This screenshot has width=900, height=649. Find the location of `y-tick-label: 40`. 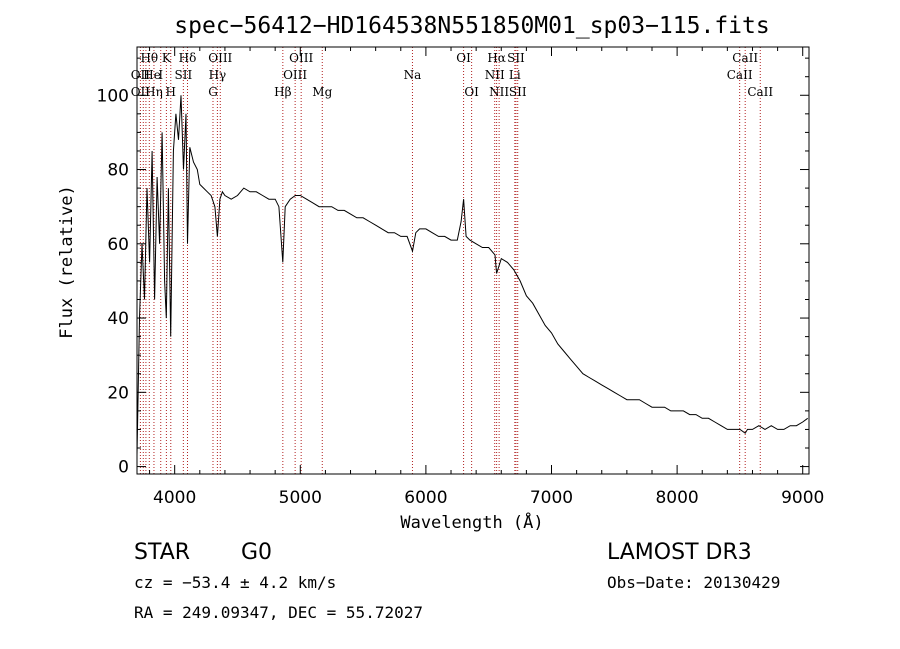

y-tick-label: 40 is located at coordinates (118, 319).